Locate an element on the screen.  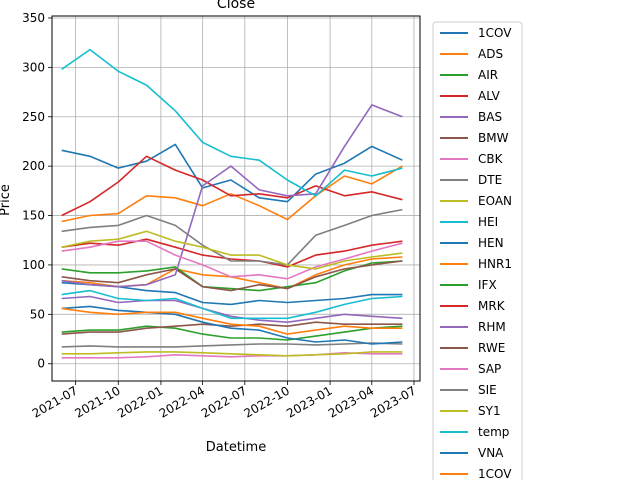
series-line-sie is located at coordinates (232, 237).